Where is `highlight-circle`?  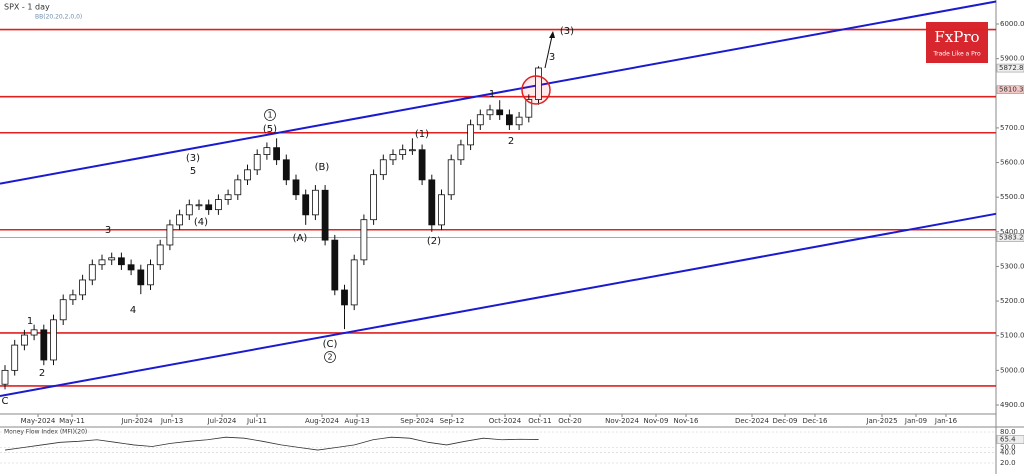
highlight-circle is located at coordinates (536, 90).